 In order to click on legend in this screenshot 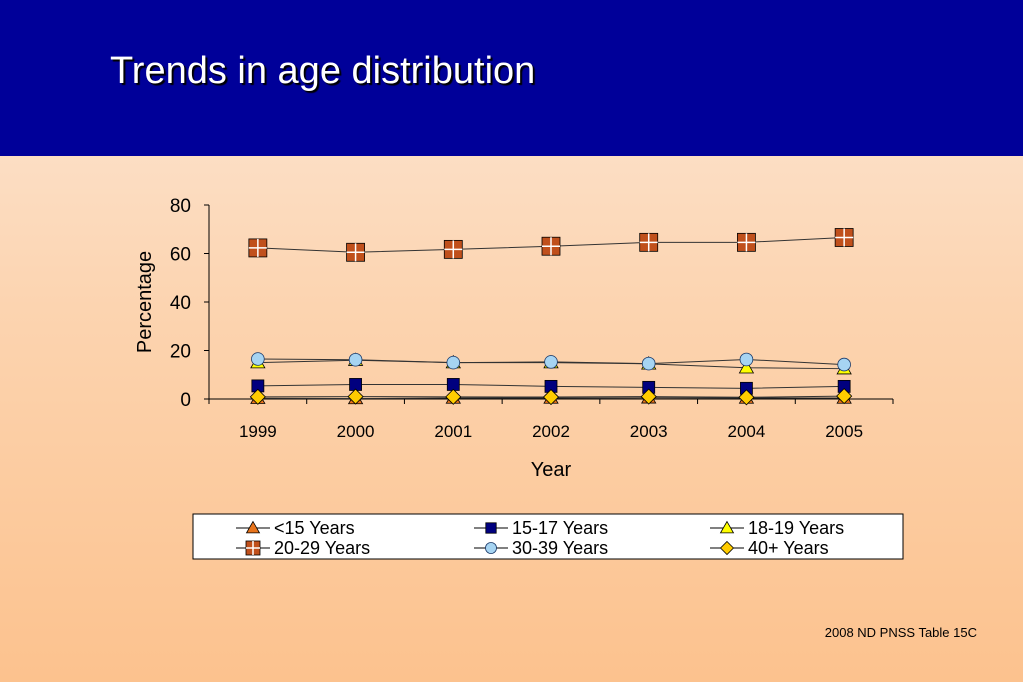, I will do `click(548, 536)`.